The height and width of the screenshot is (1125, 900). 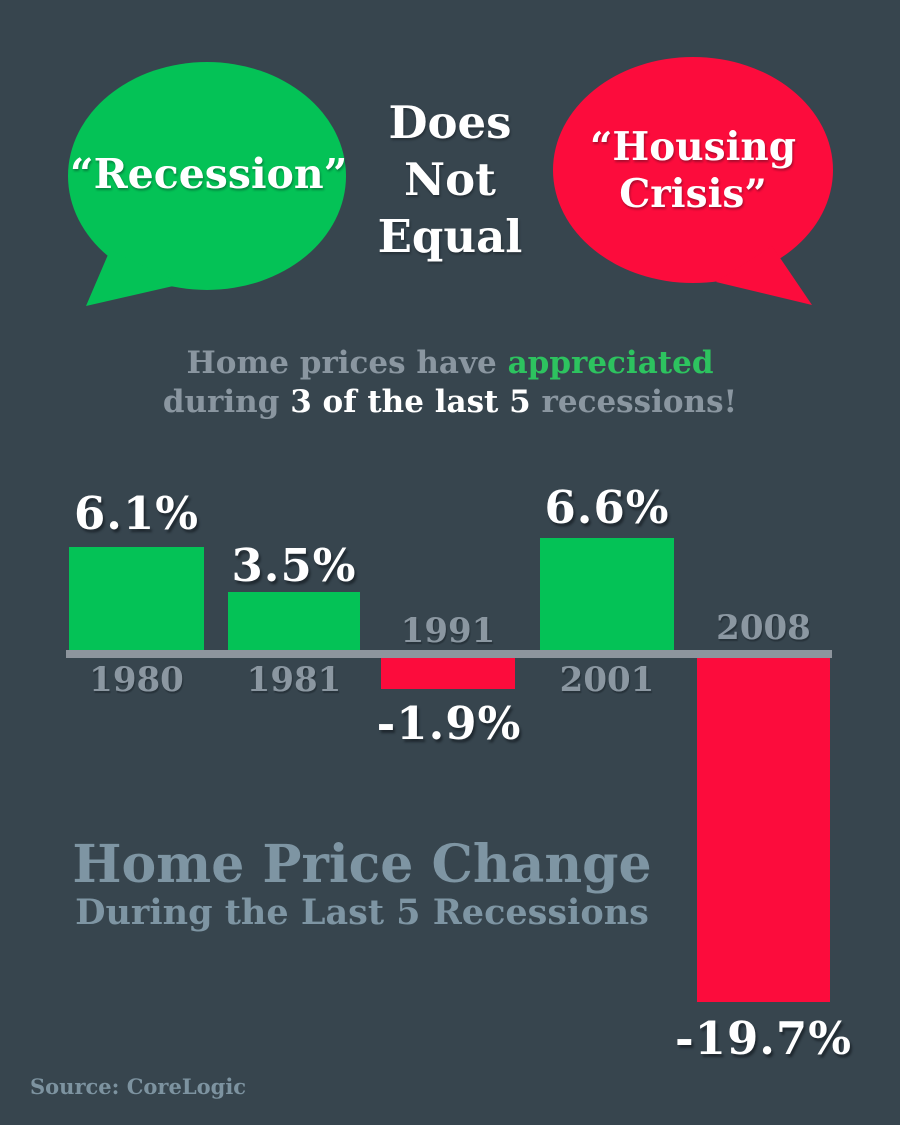 What do you see at coordinates (294, 565) in the screenshot?
I see `value-label-1981: 3.5%` at bounding box center [294, 565].